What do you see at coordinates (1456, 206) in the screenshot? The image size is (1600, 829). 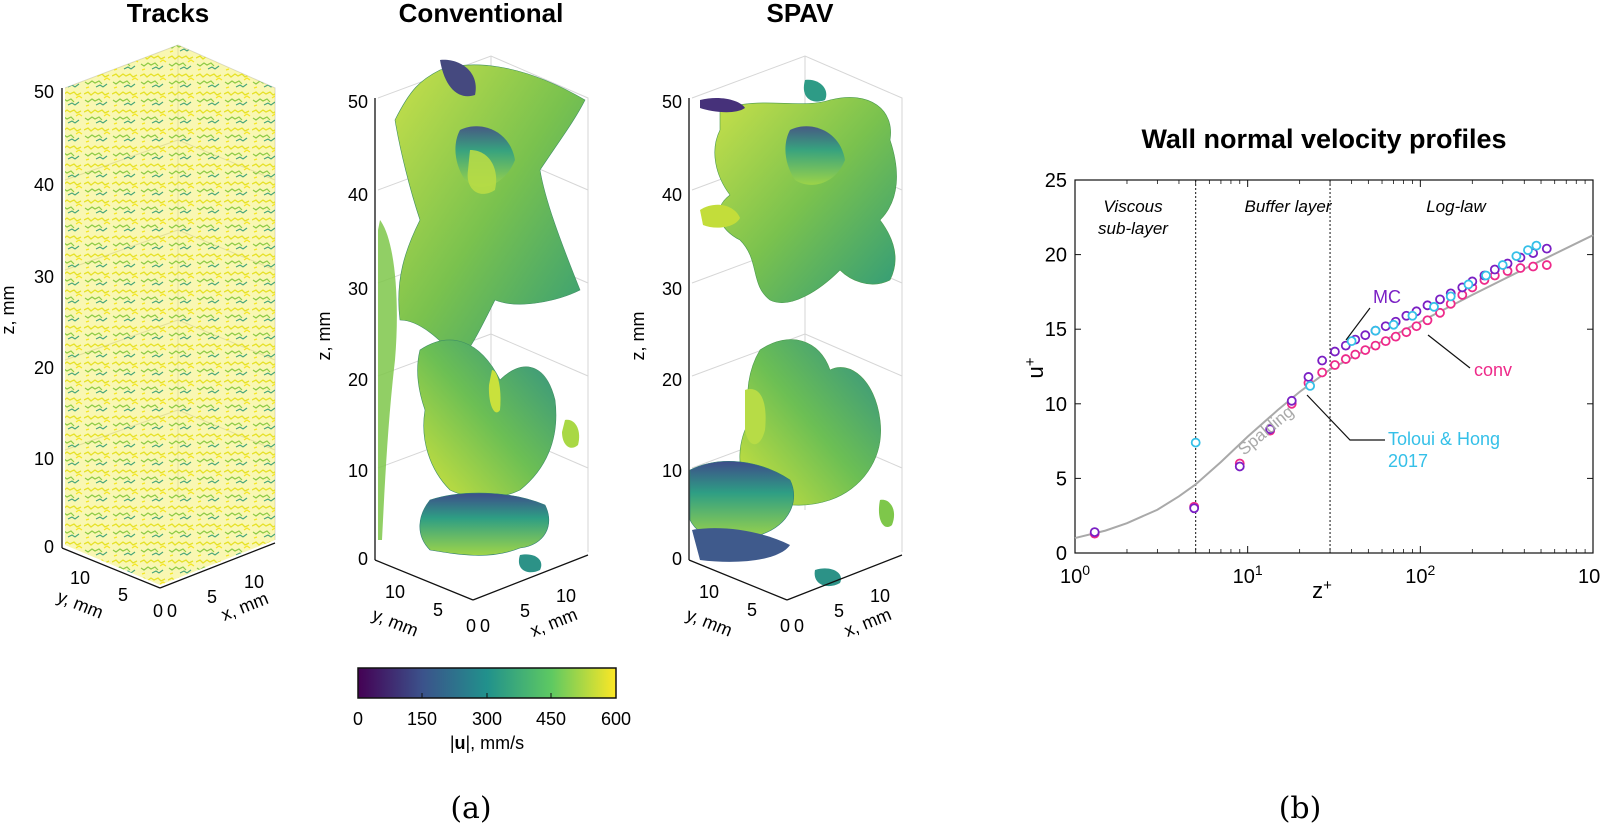 I see `region-label-loglaw: Log-law` at bounding box center [1456, 206].